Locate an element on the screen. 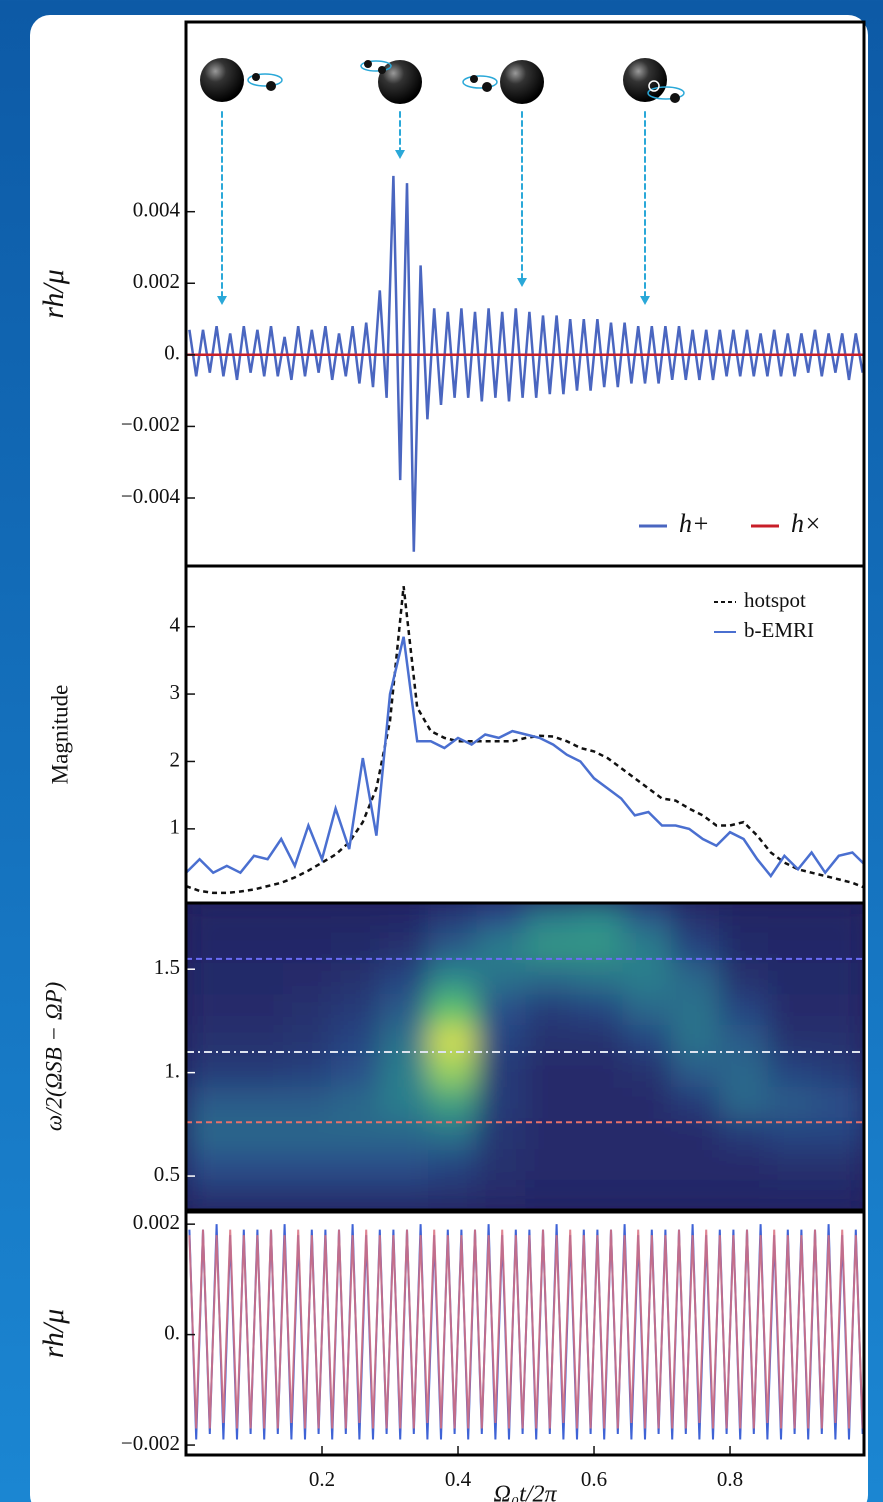  y-axis-title: Magnitude is located at coordinates (59, 735).